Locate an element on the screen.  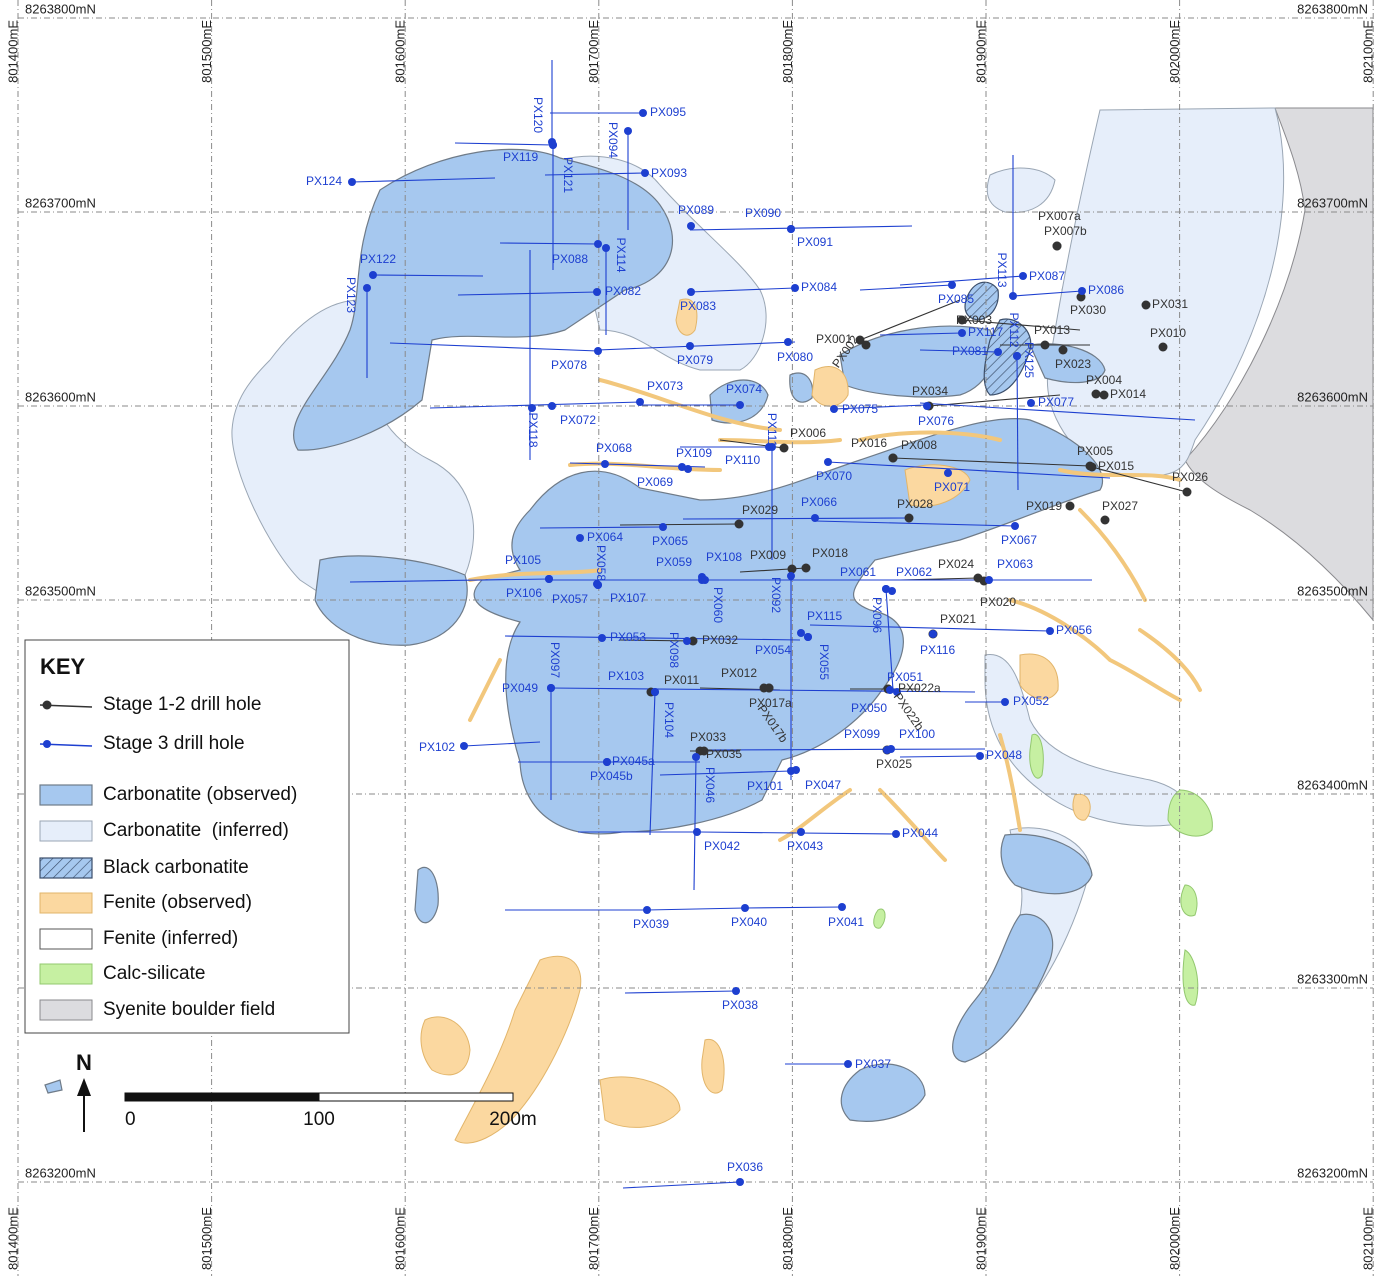
drill-hole-label: PX032 is located at coordinates (720, 640).